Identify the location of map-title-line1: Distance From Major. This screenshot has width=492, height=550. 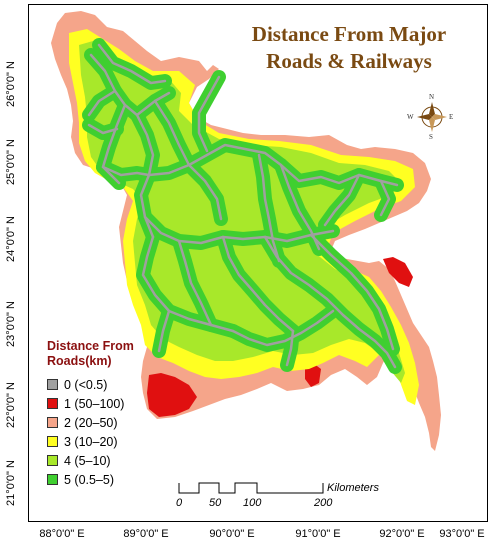
(349, 34).